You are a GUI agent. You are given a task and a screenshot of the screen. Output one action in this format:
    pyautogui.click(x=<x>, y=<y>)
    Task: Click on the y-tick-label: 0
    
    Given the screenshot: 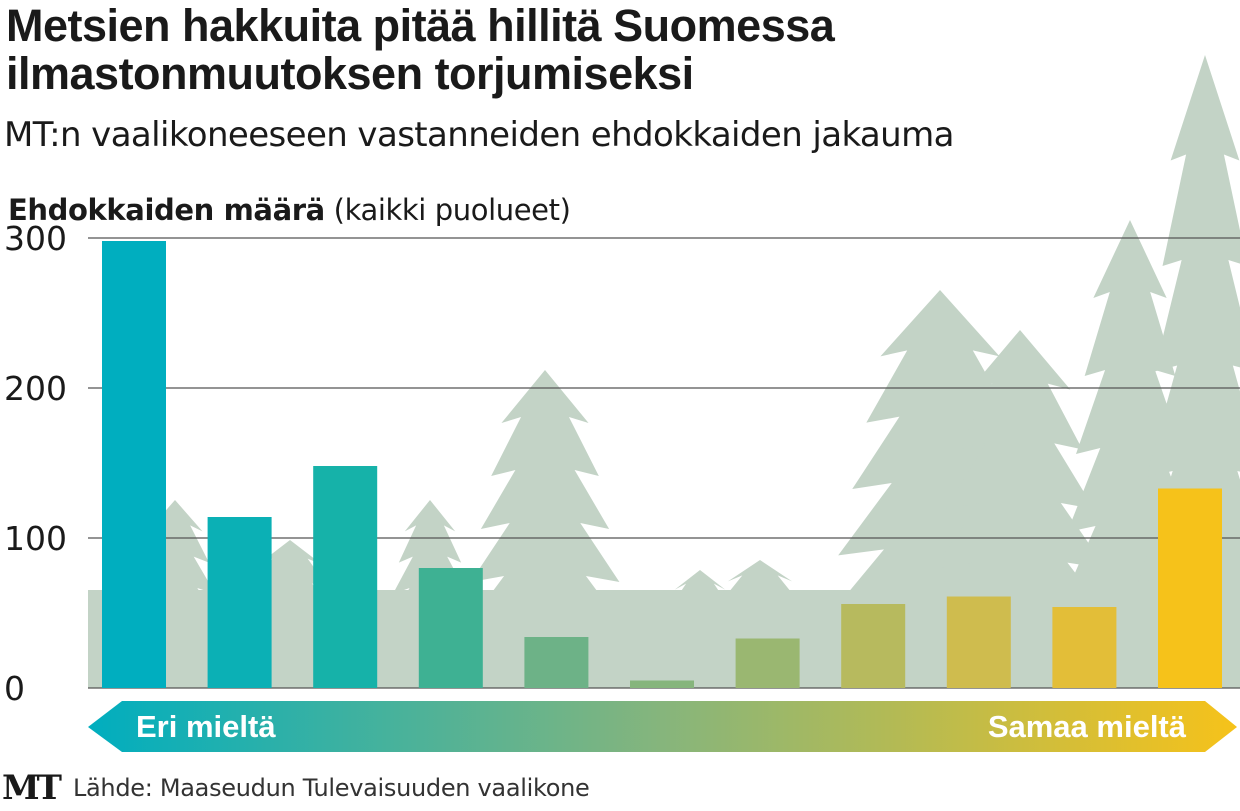 What is the action you would take?
    pyautogui.click(x=14, y=688)
    